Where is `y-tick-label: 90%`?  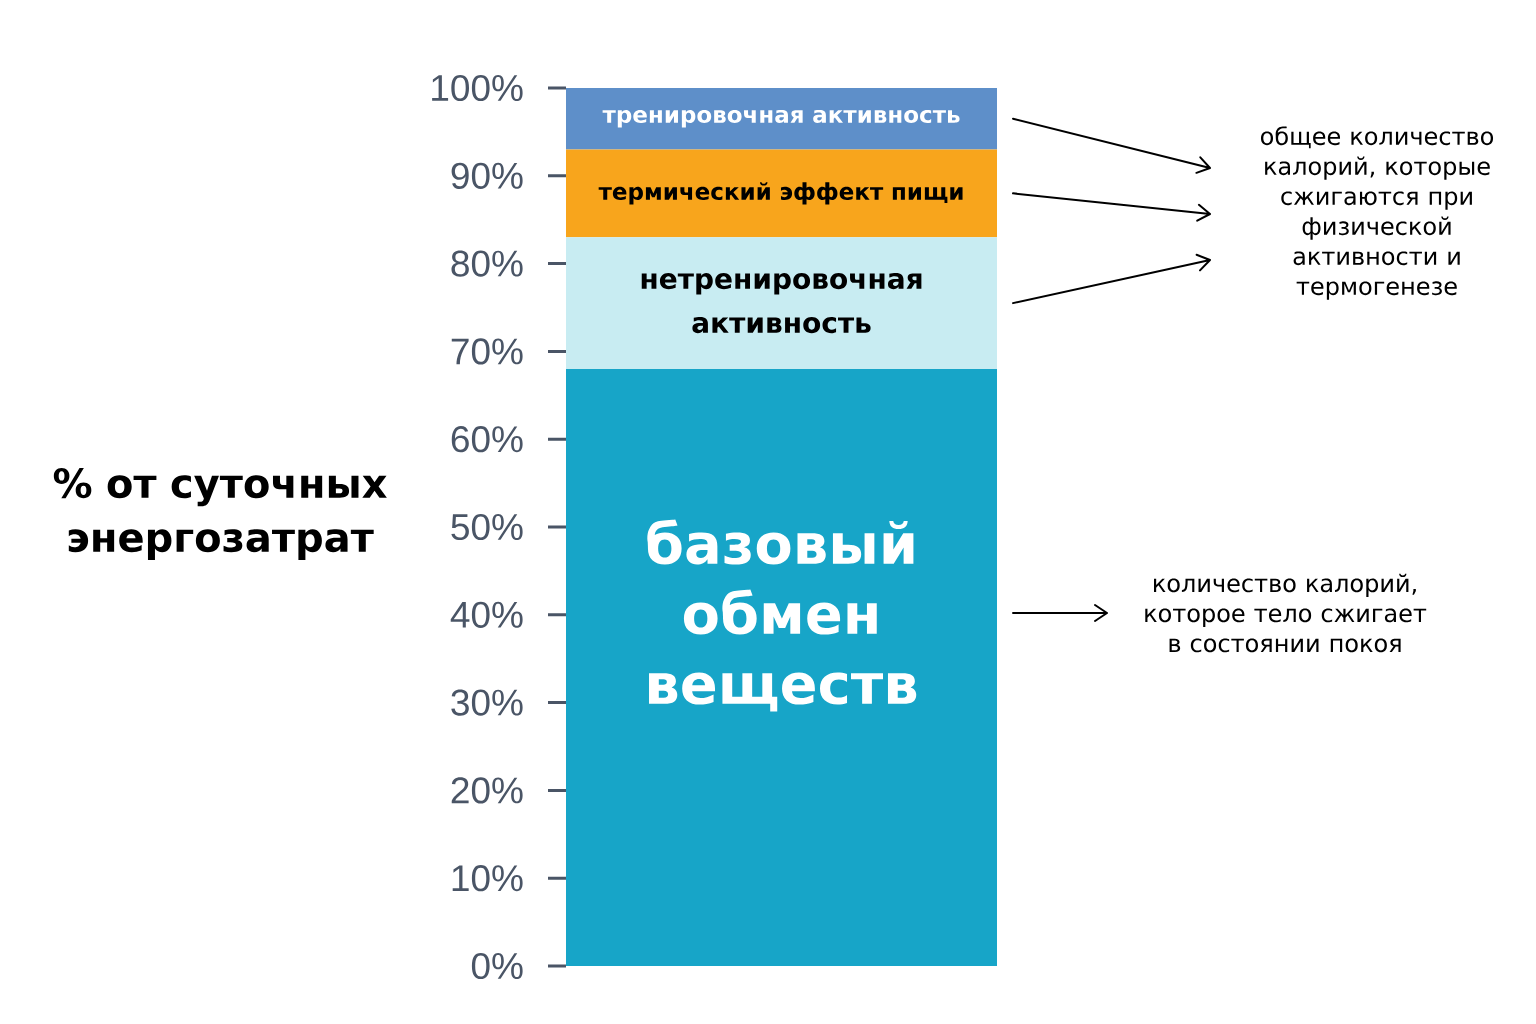
y-tick-label: 90% is located at coordinates (487, 175).